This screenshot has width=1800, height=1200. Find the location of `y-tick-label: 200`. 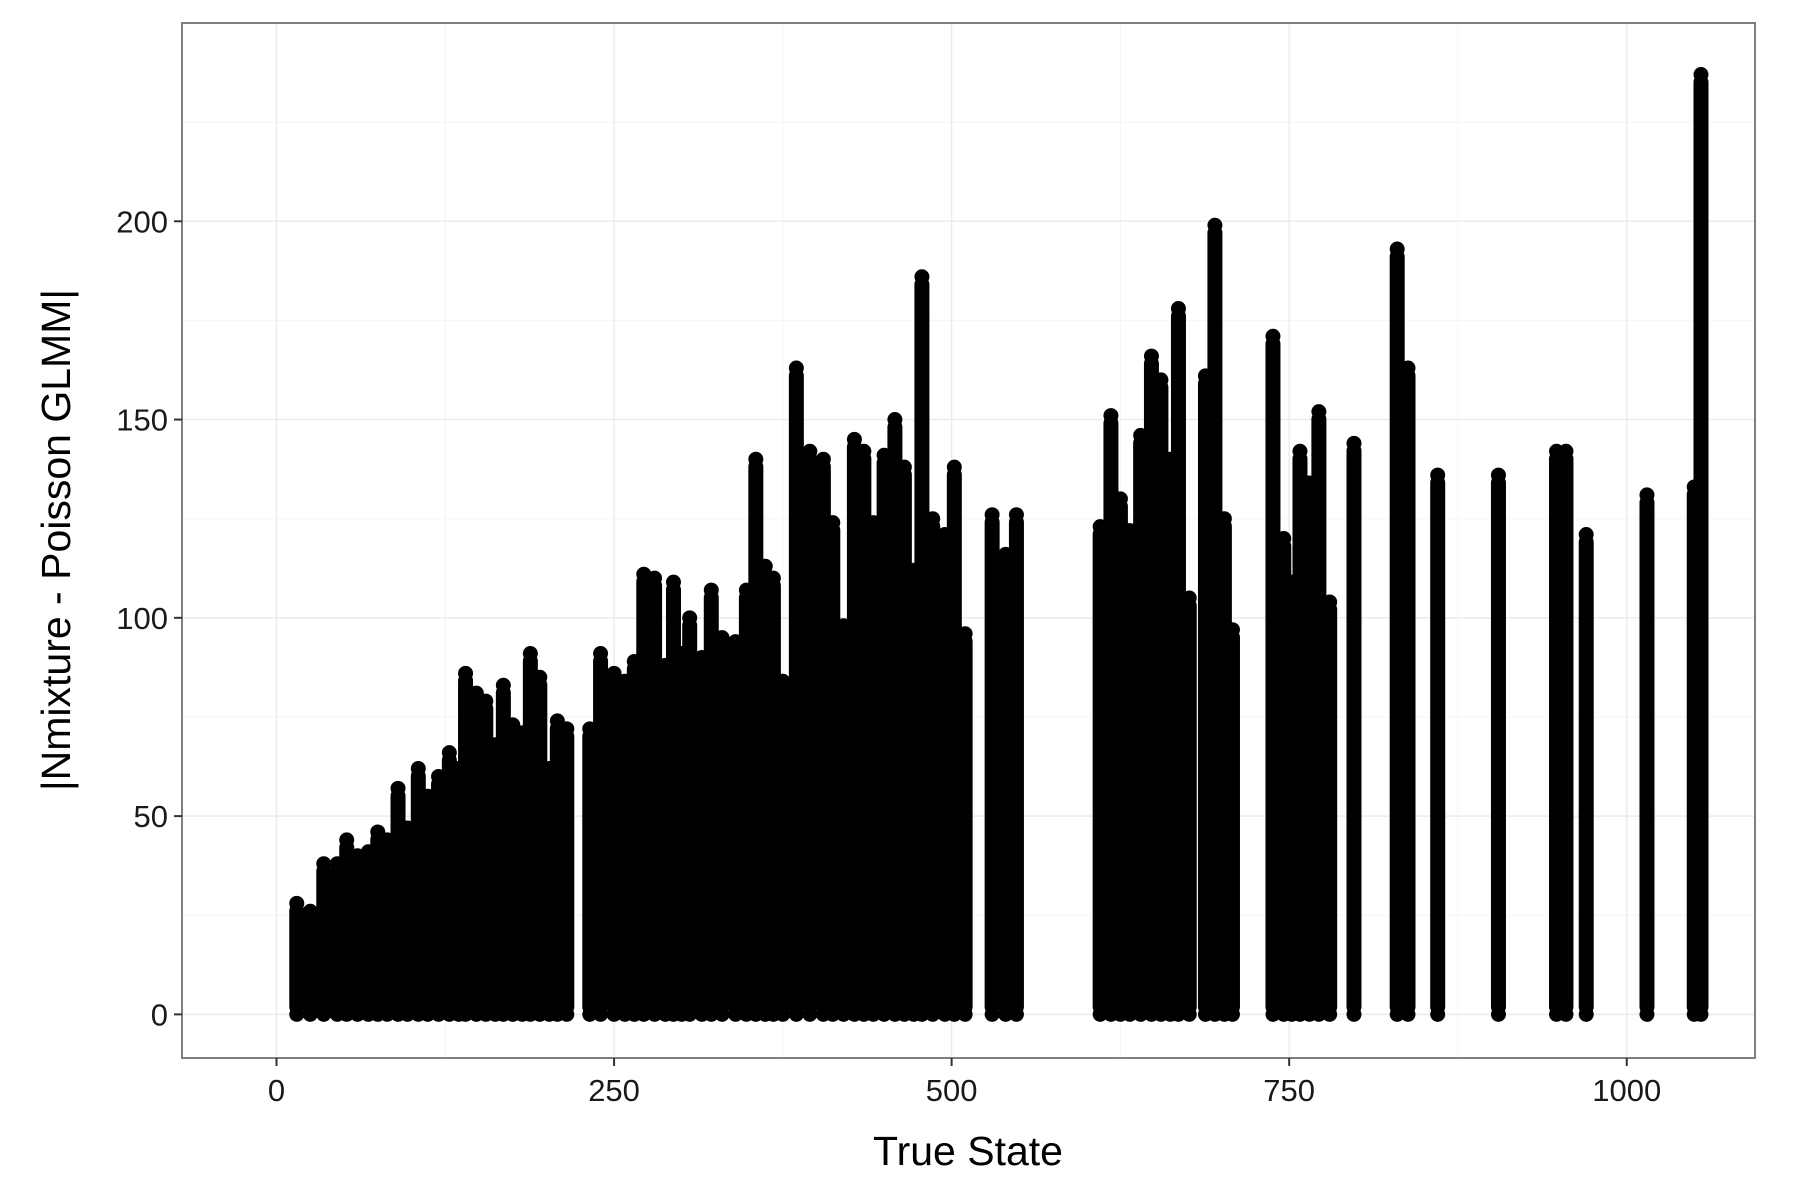

y-tick-label: 200 is located at coordinates (142, 221).